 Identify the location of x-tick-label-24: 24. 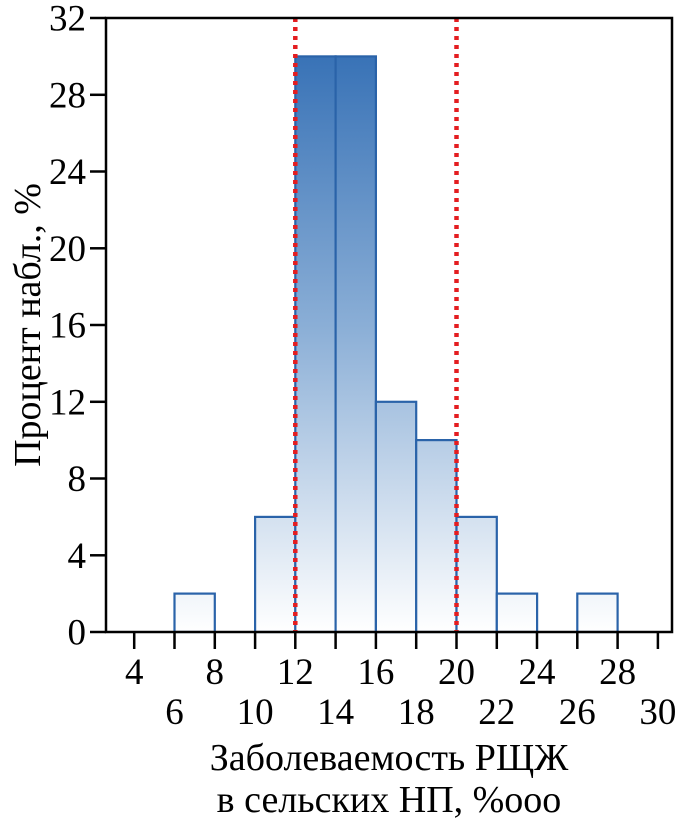
(537, 672).